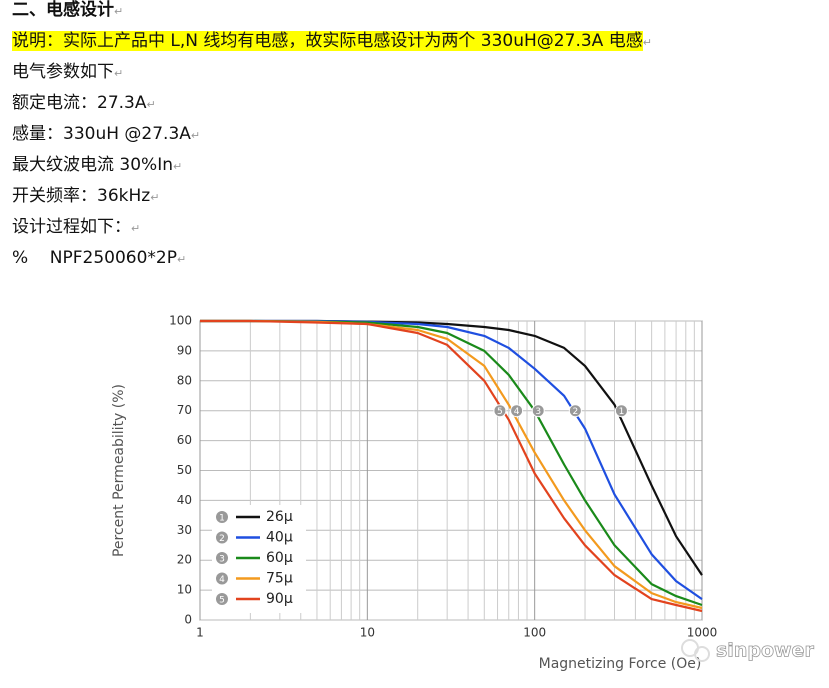  I want to click on legend-marker-label: 3, so click(222, 560).